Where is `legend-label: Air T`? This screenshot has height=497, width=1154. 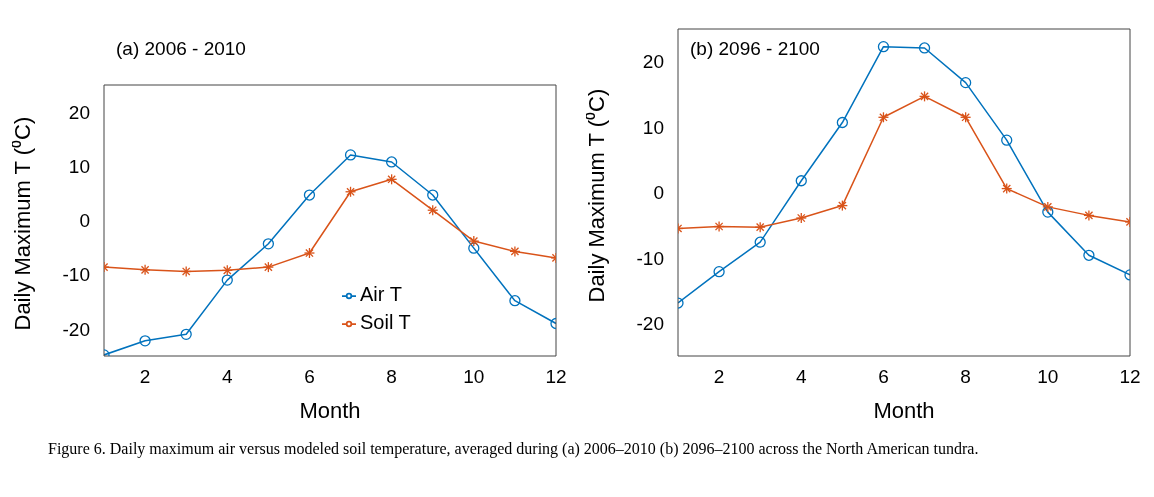 legend-label: Air T is located at coordinates (381, 294).